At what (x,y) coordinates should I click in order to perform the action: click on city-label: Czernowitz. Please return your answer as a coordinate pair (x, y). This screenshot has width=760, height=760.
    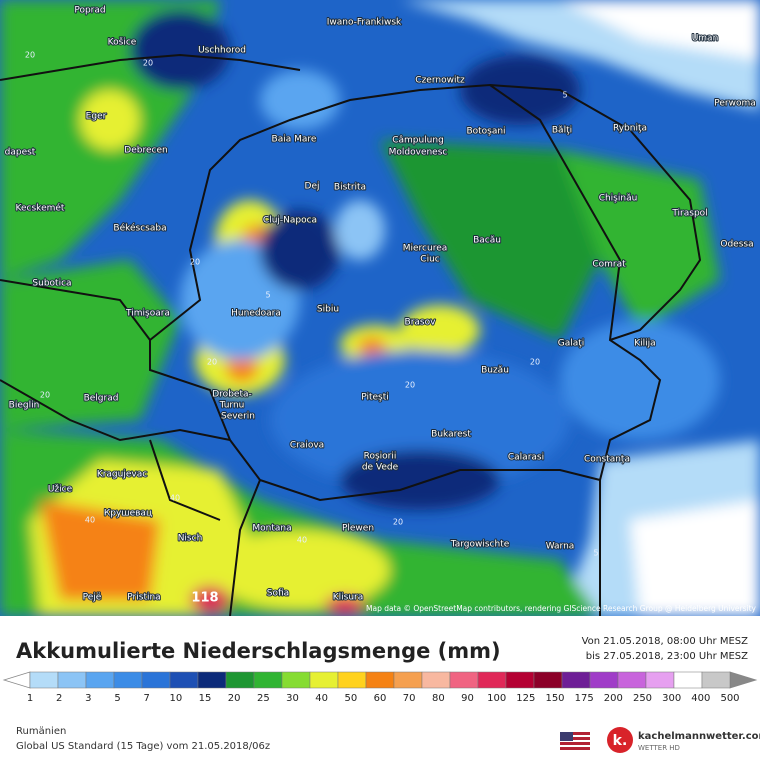
    Looking at the image, I should click on (440, 81).